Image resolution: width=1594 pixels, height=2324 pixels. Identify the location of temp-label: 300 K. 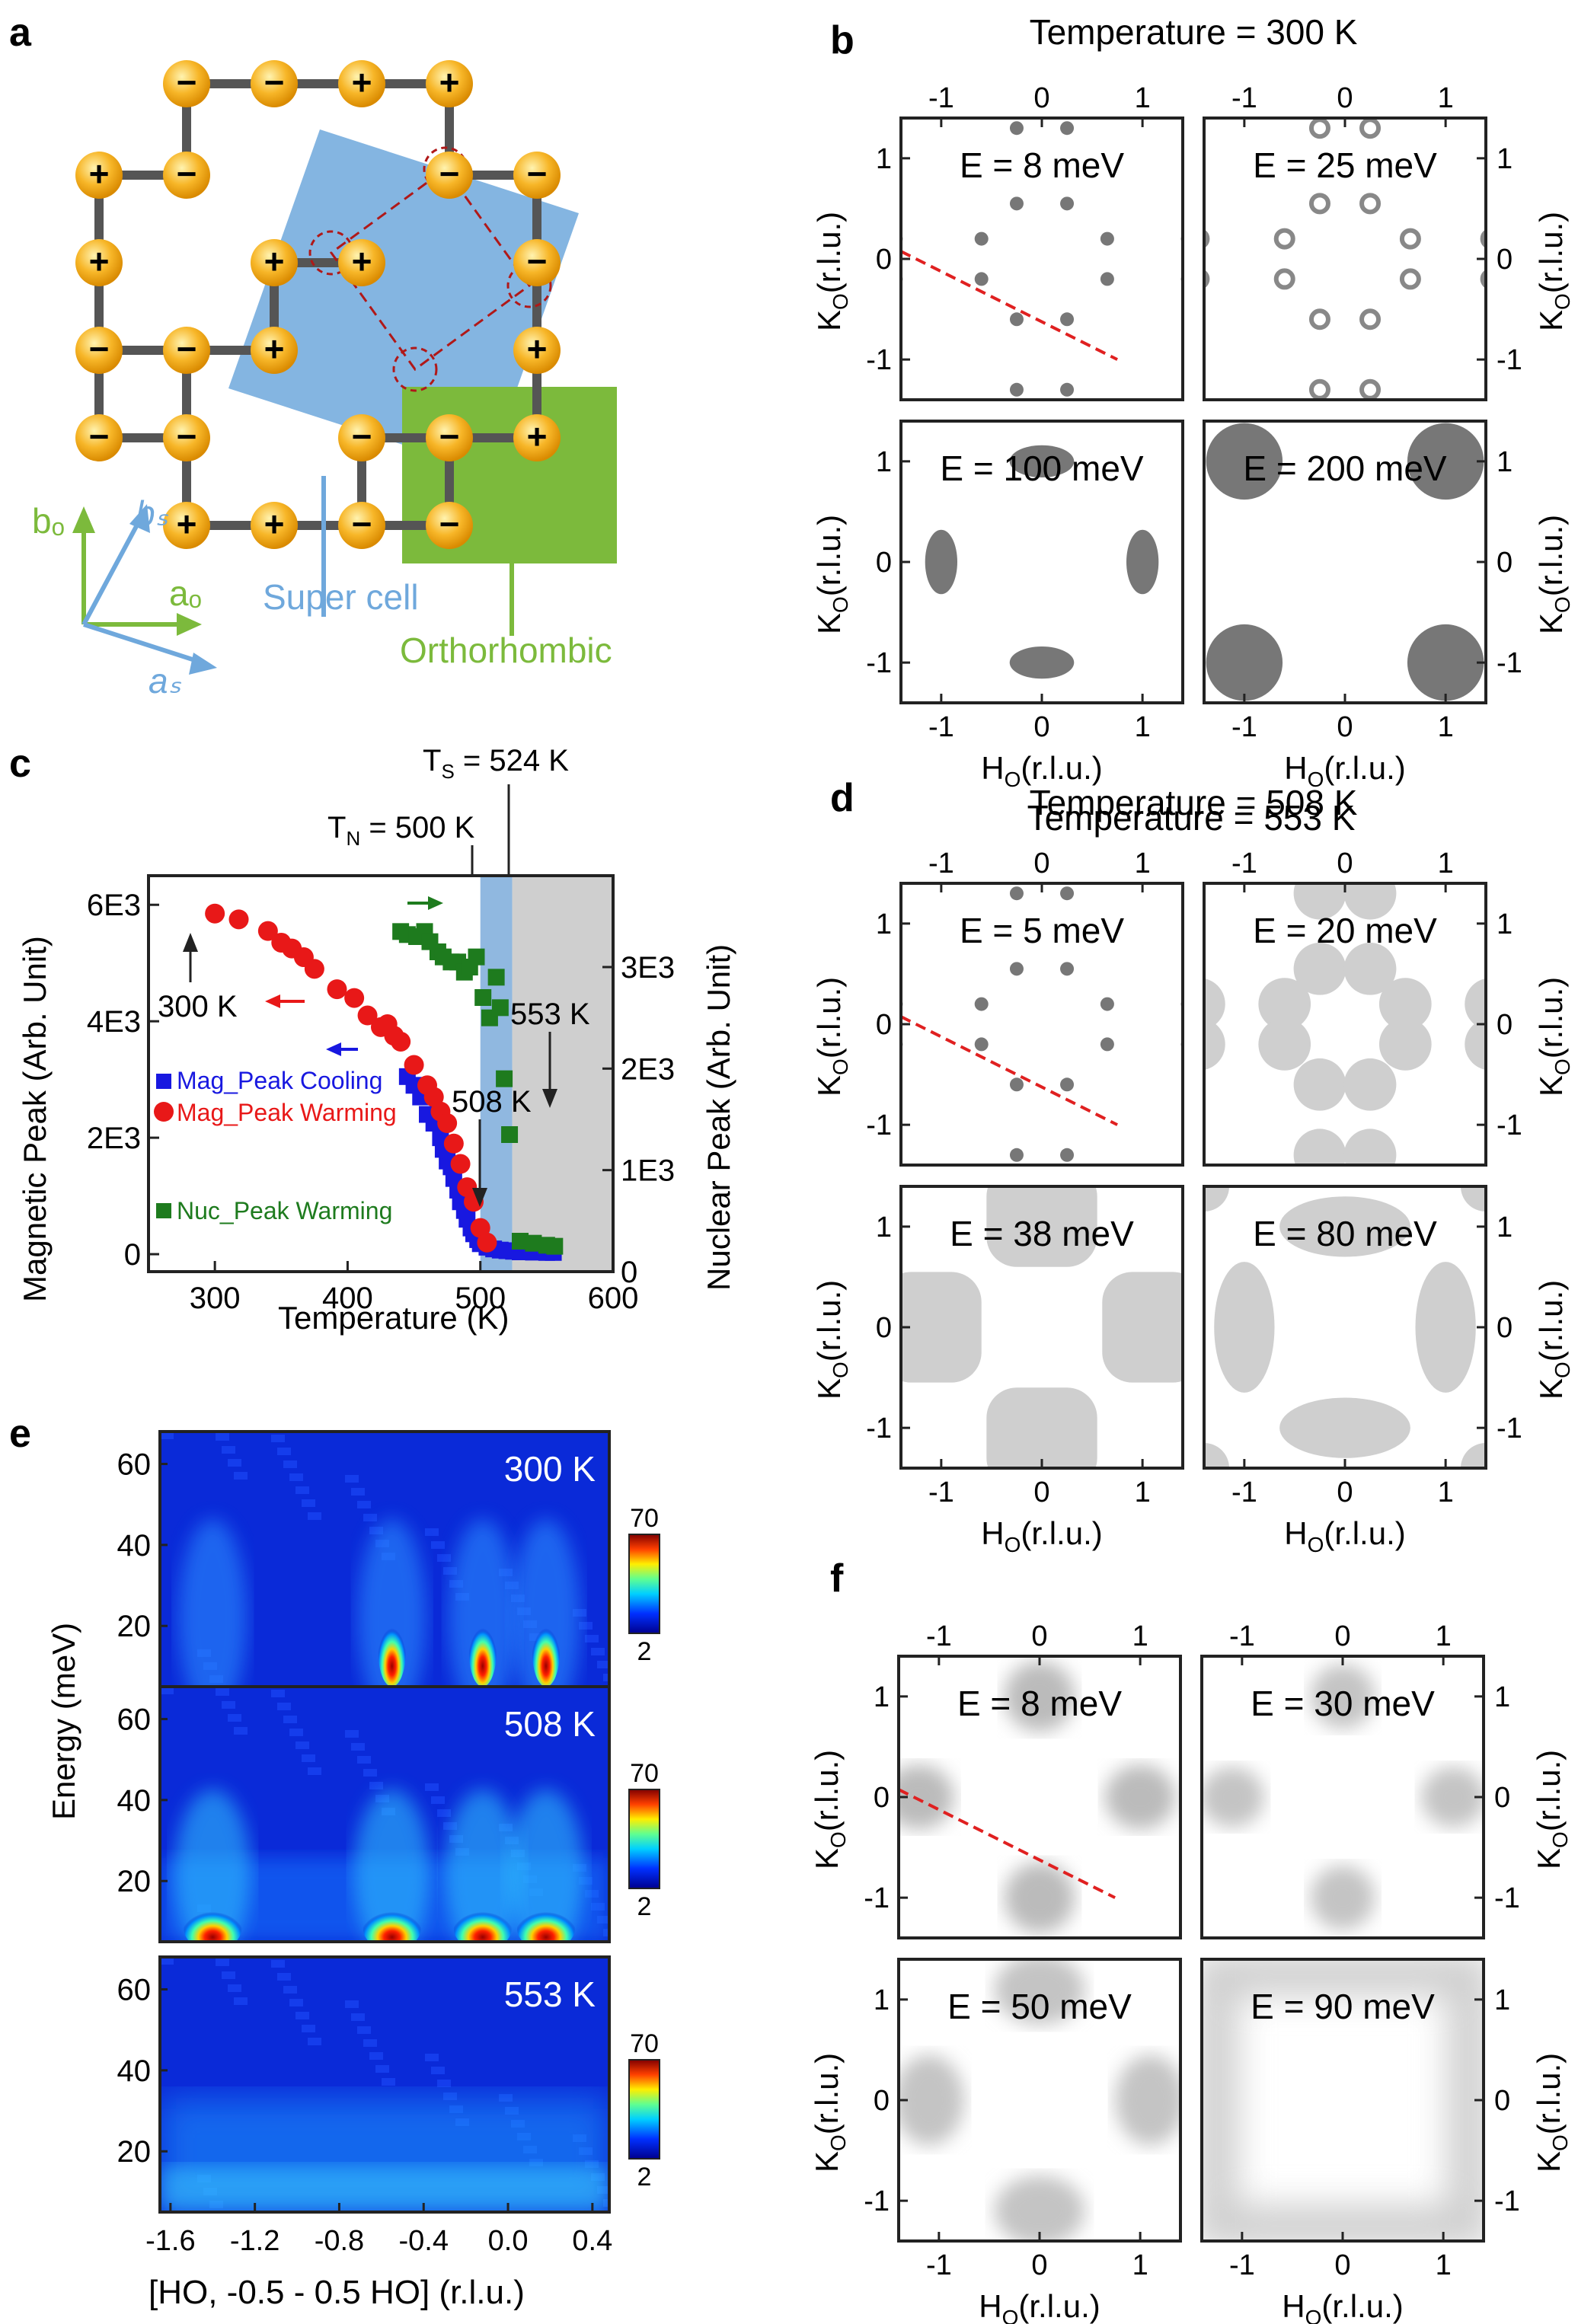
(550, 1469).